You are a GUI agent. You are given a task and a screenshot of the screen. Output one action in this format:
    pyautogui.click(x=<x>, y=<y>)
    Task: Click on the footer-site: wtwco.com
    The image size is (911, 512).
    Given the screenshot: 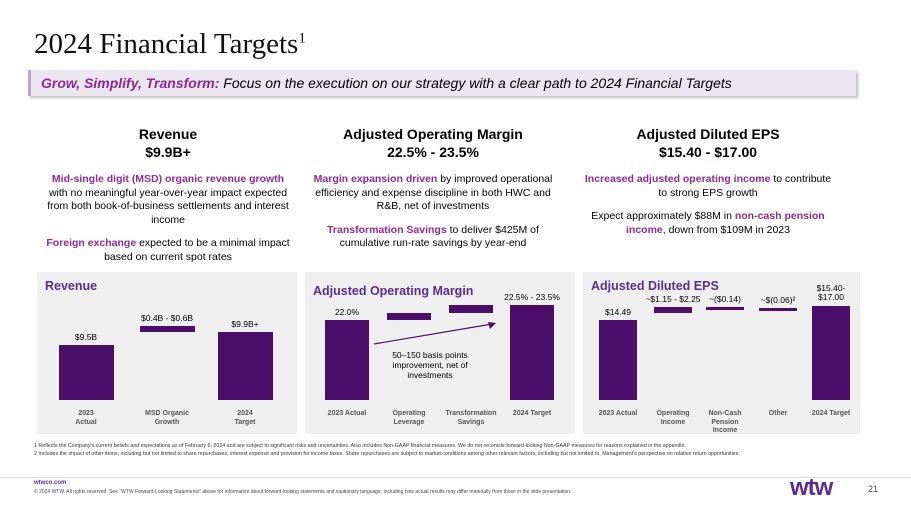 What is the action you would take?
    pyautogui.click(x=50, y=483)
    